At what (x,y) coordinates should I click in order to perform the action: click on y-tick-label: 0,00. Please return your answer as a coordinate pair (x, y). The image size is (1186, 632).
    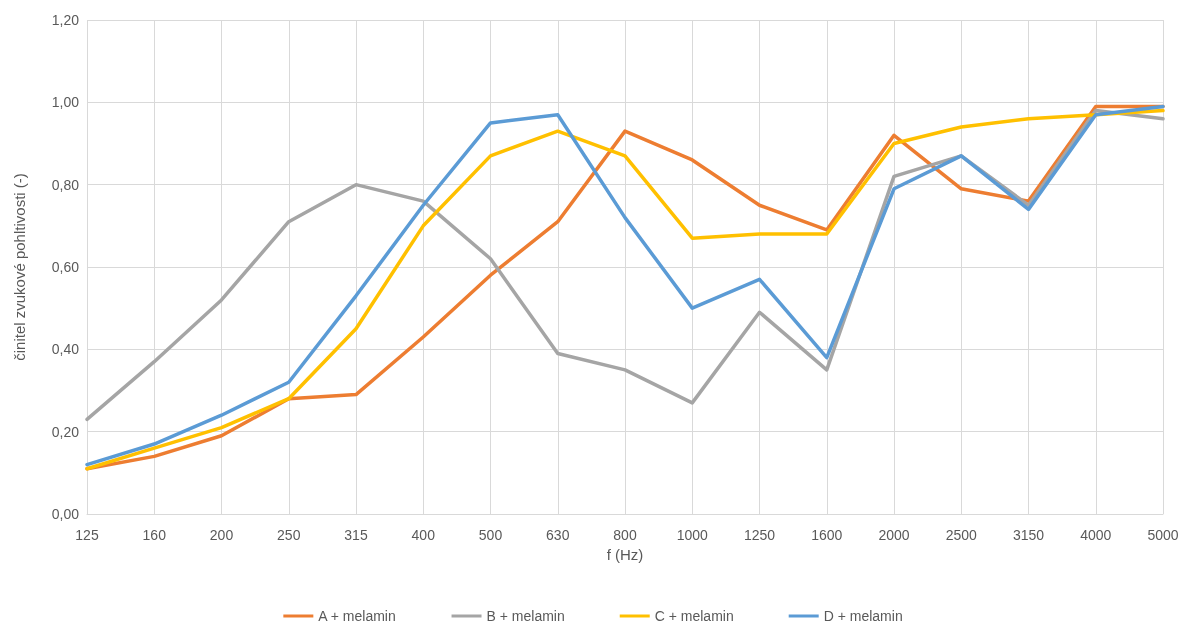
    Looking at the image, I should click on (65, 514).